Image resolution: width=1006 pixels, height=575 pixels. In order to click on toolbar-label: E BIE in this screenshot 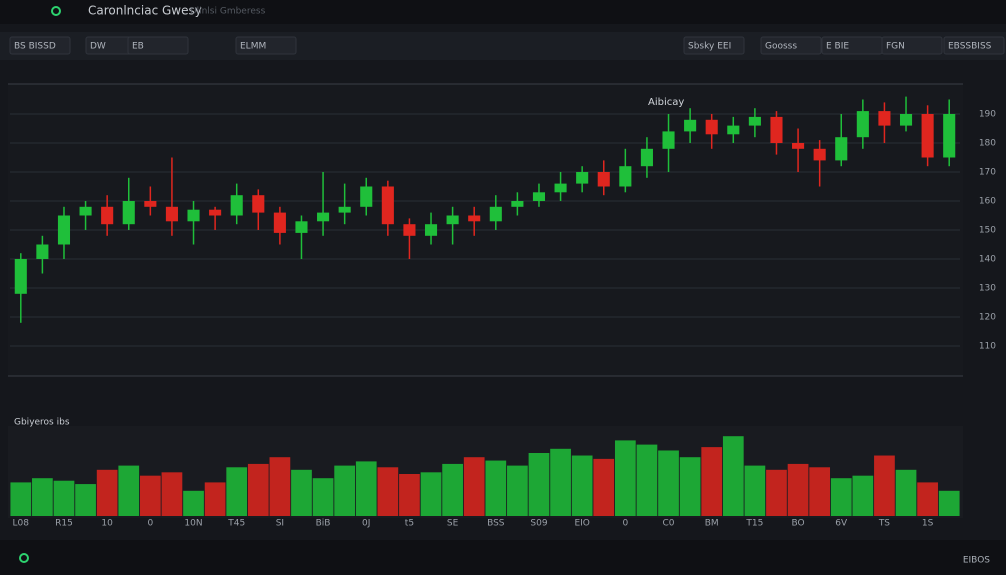, I will do `click(837, 47)`.